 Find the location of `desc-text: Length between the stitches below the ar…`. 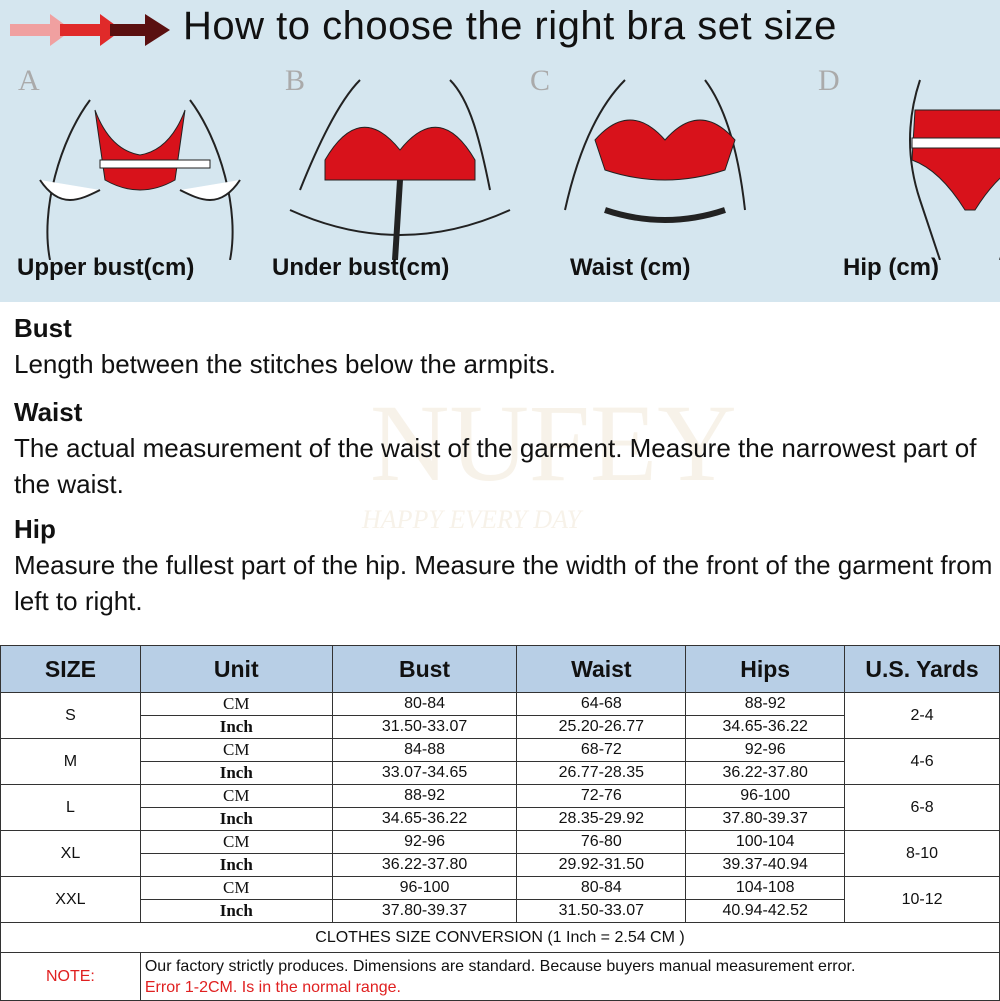

desc-text: Length between the stitches below the ar… is located at coordinates (285, 364).